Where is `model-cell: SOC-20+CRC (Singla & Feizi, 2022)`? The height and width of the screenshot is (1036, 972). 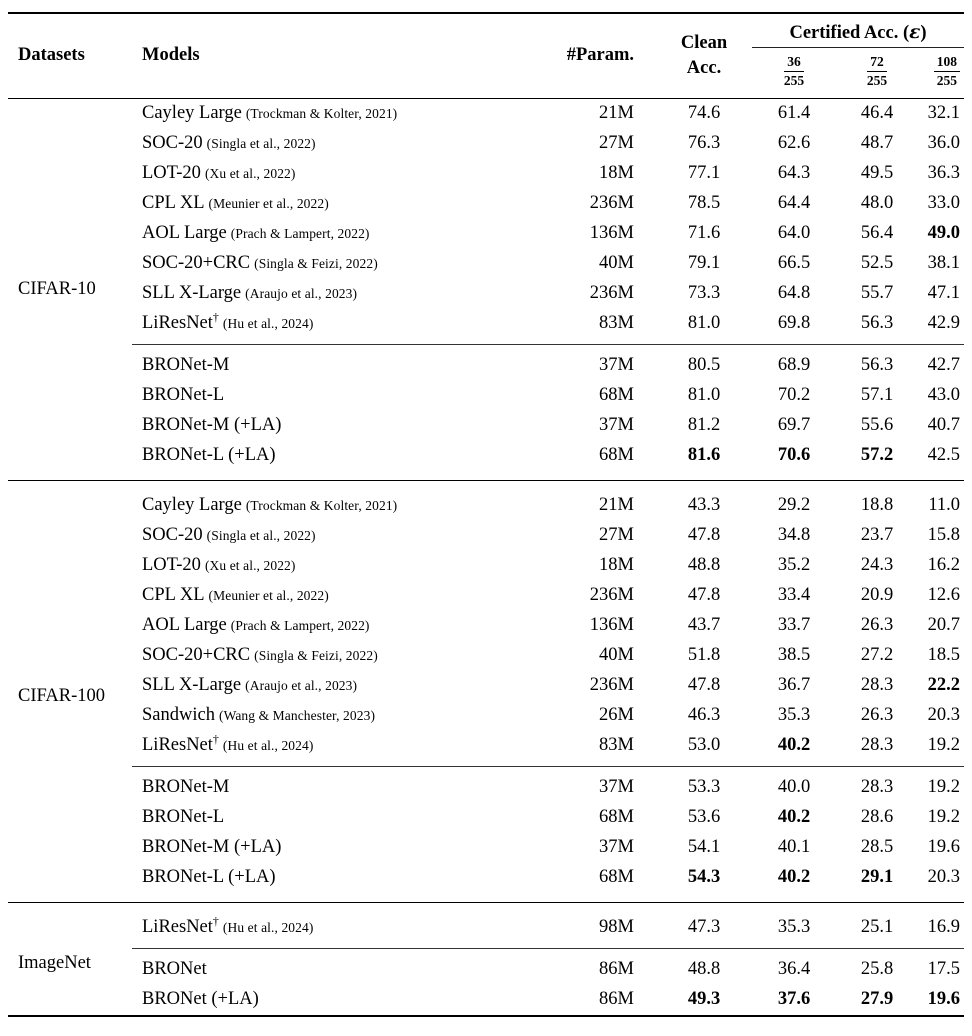 model-cell: SOC-20+CRC (Singla & Feizi, 2022) is located at coordinates (344, 264).